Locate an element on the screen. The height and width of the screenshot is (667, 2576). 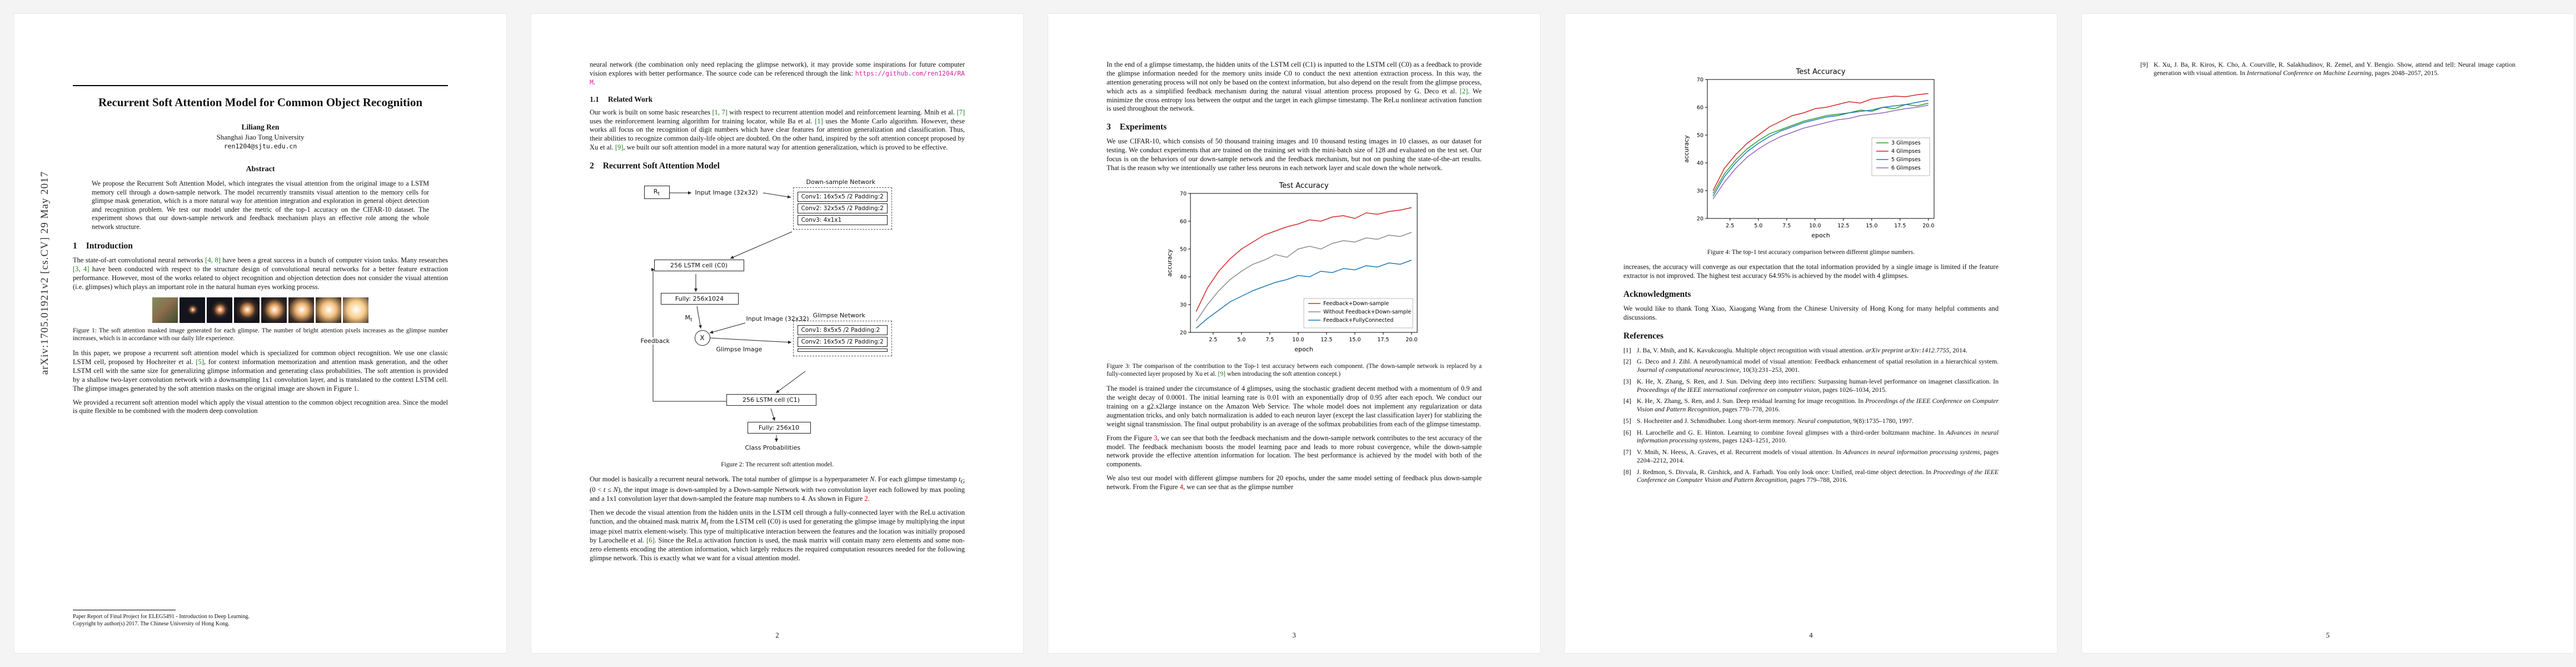
author-email: ren1204@sjtu.edu.cn is located at coordinates (260, 146).